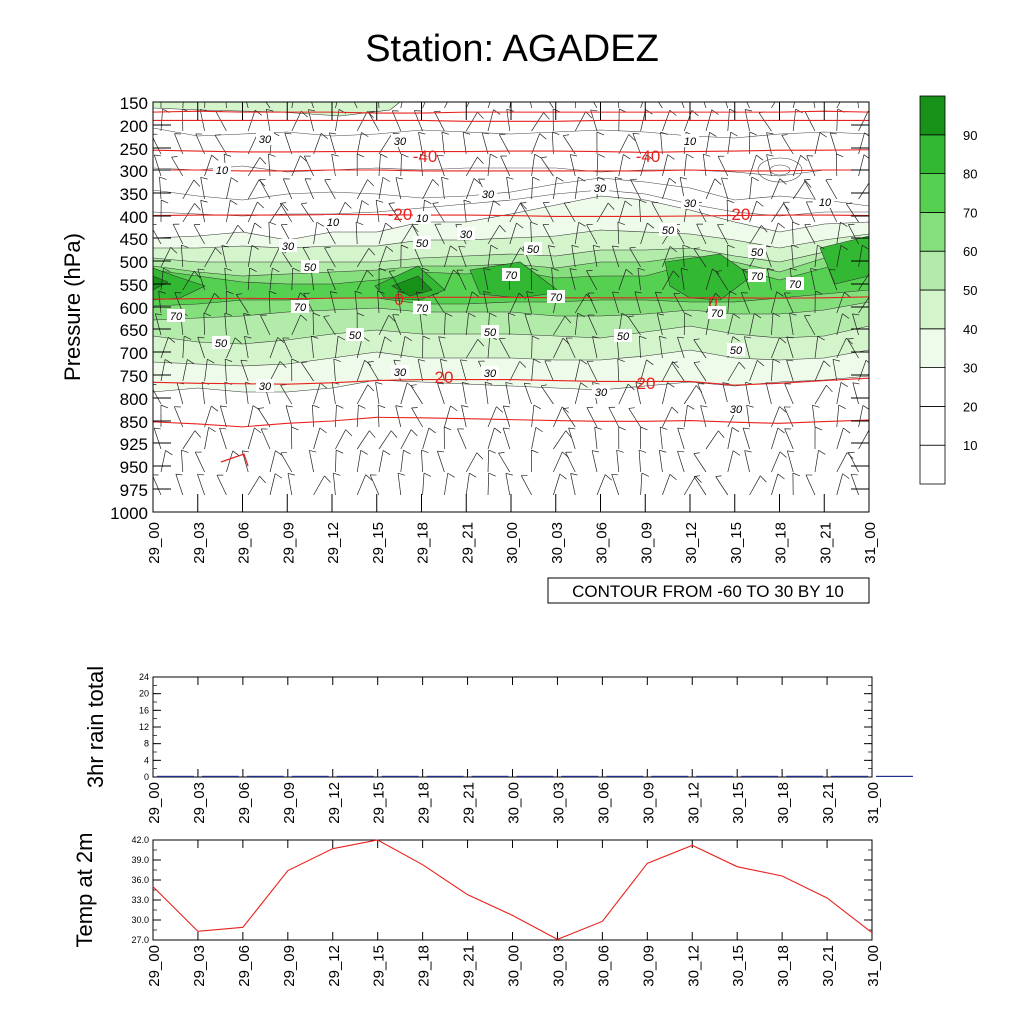  Describe the element at coordinates (288, 247) in the screenshot. I see `humidity-contour-label: 30` at that location.